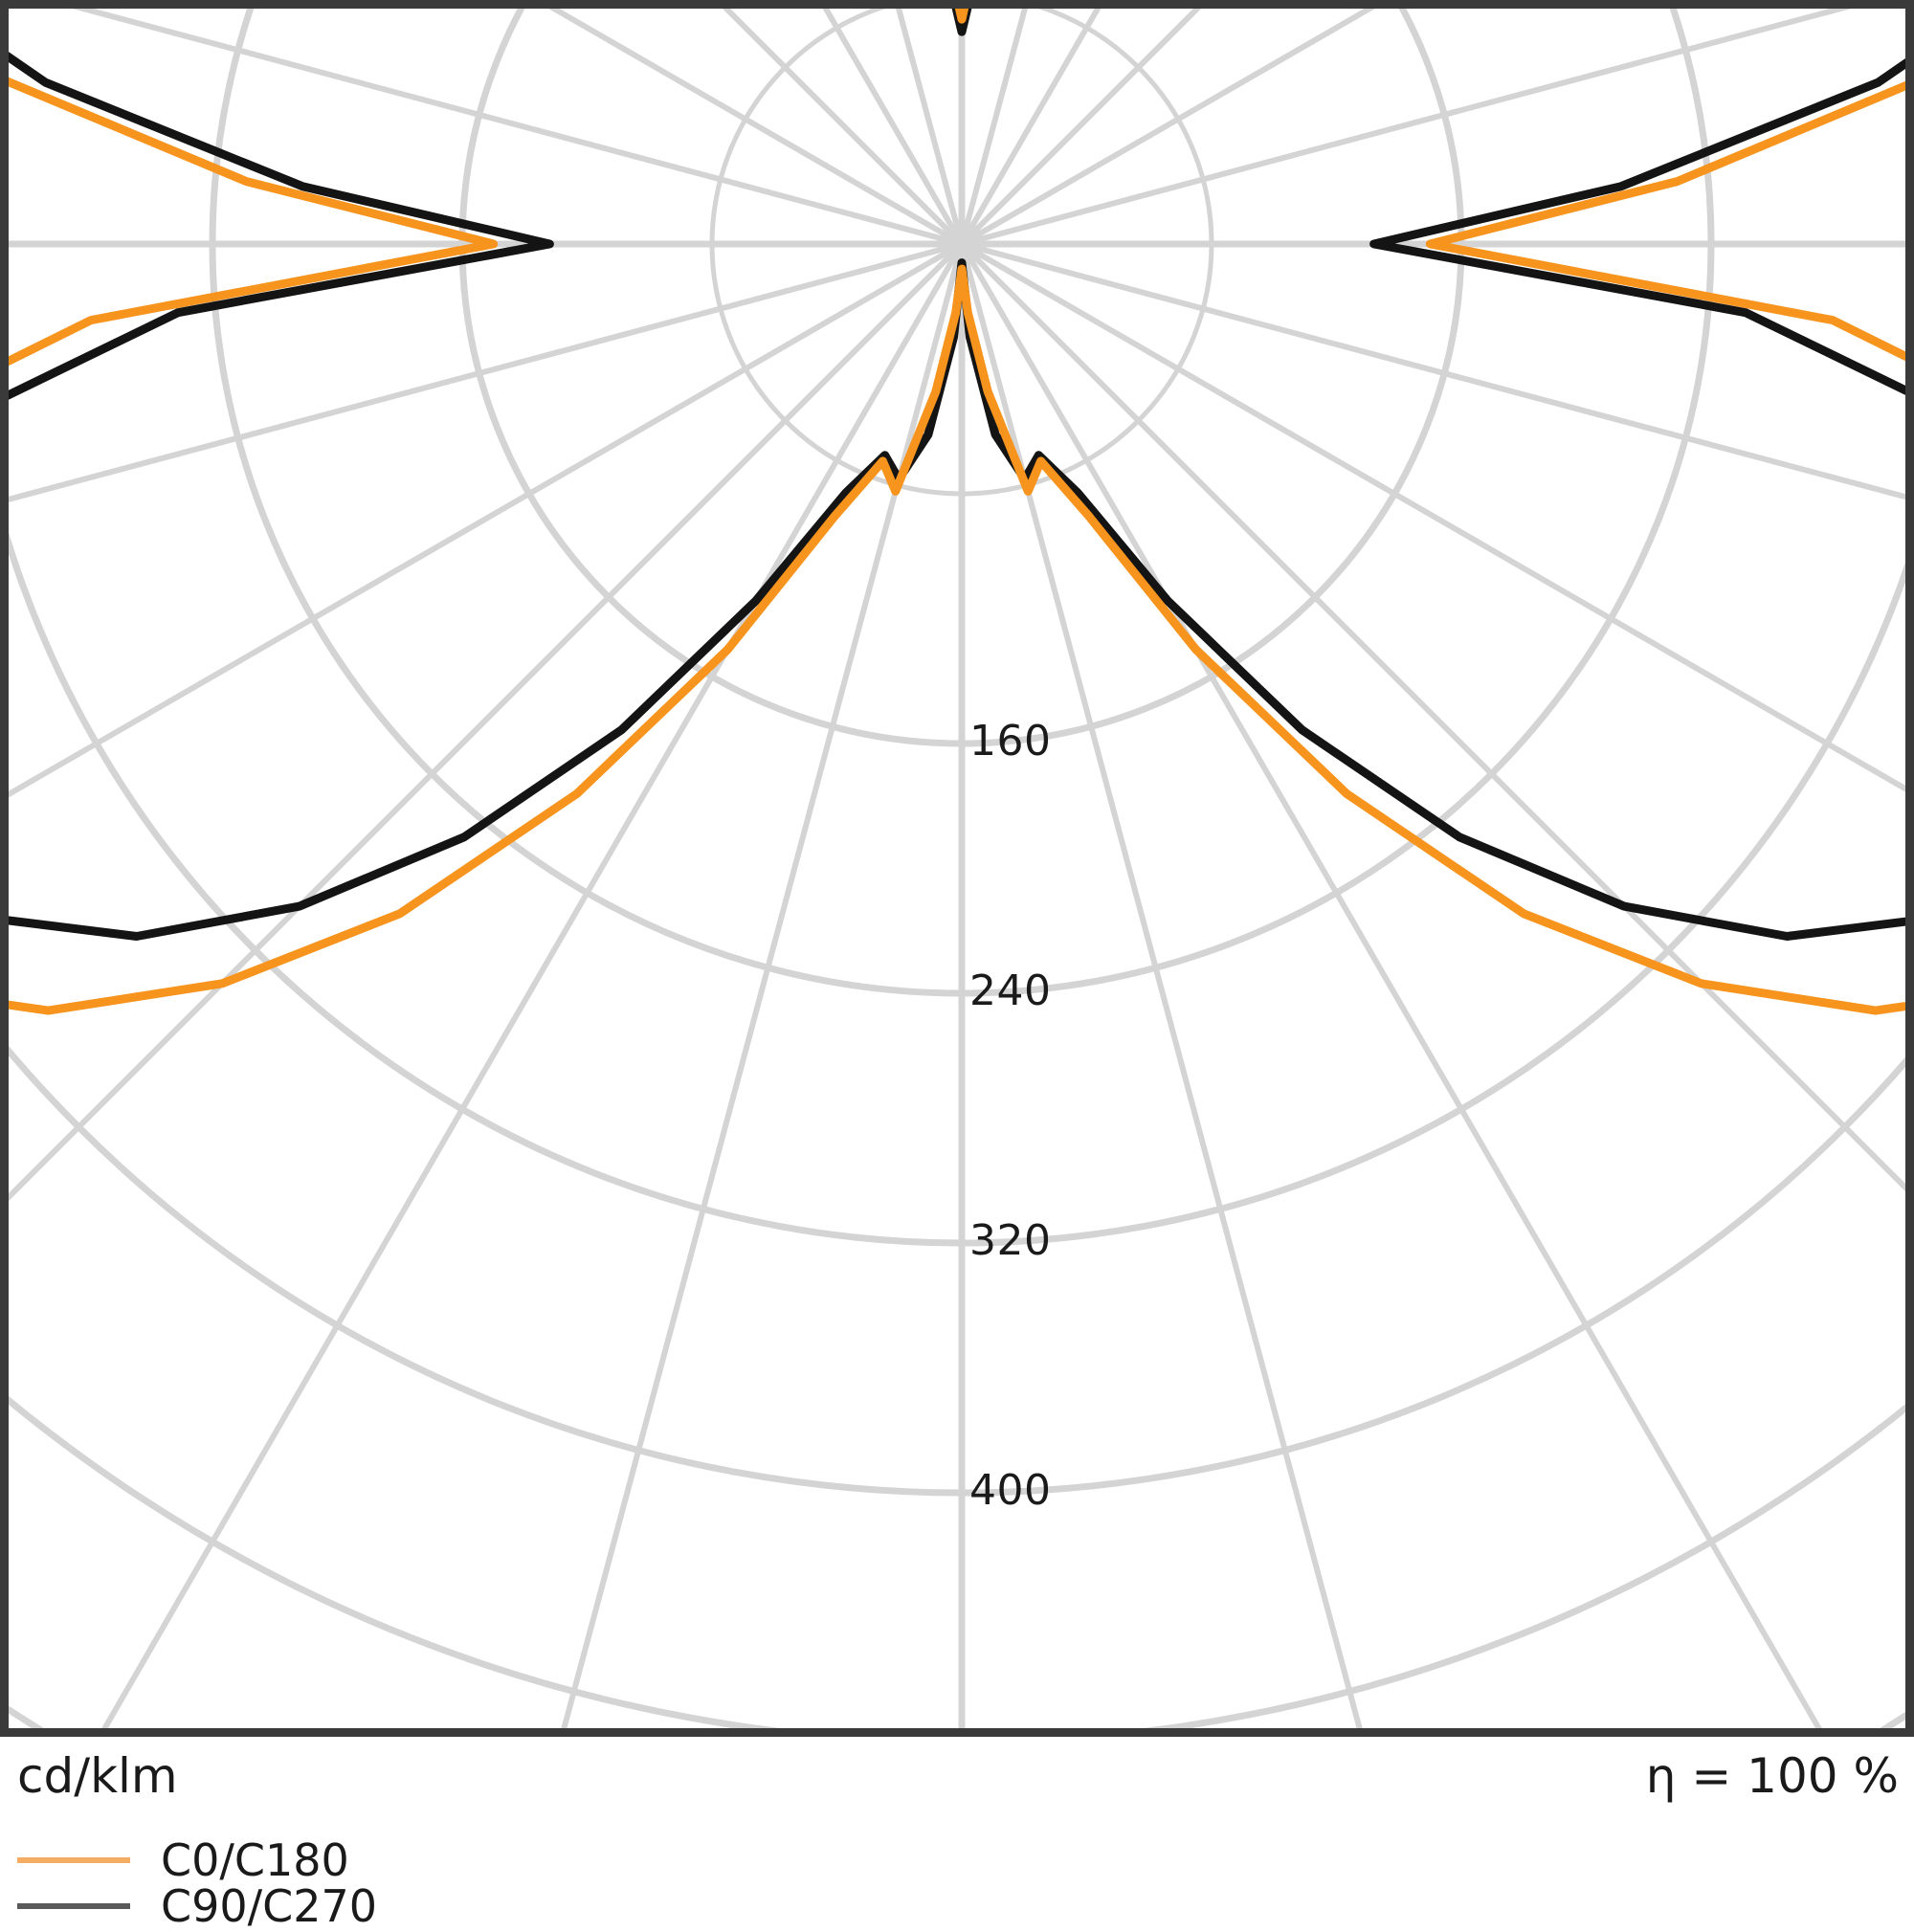 The width and height of the screenshot is (1914, 1932). I want to click on legend-swatch-c90-c270, so click(73, 1906).